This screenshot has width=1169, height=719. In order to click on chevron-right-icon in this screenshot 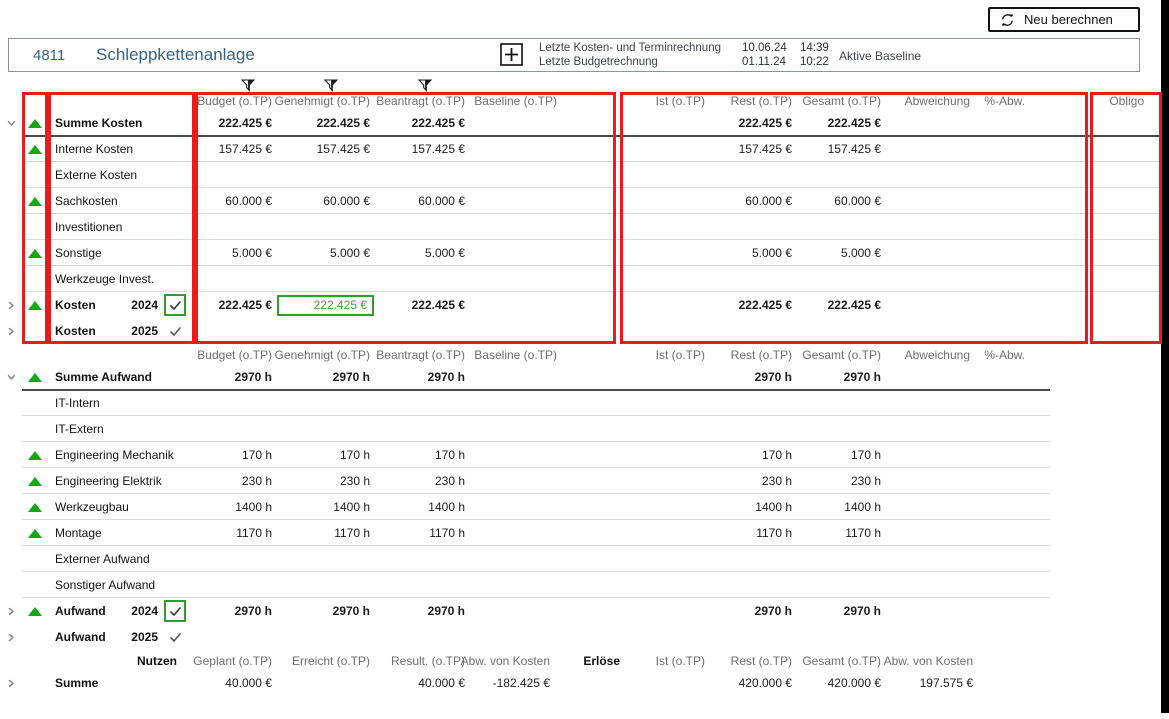, I will do `click(11, 683)`.